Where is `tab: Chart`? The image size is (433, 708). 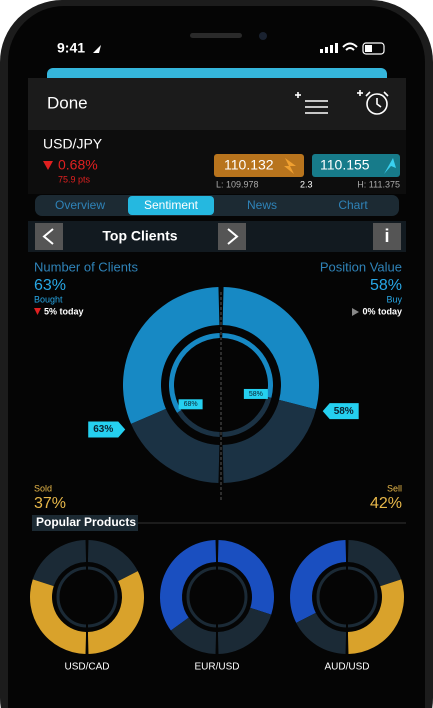
tab: Chart is located at coordinates (353, 205).